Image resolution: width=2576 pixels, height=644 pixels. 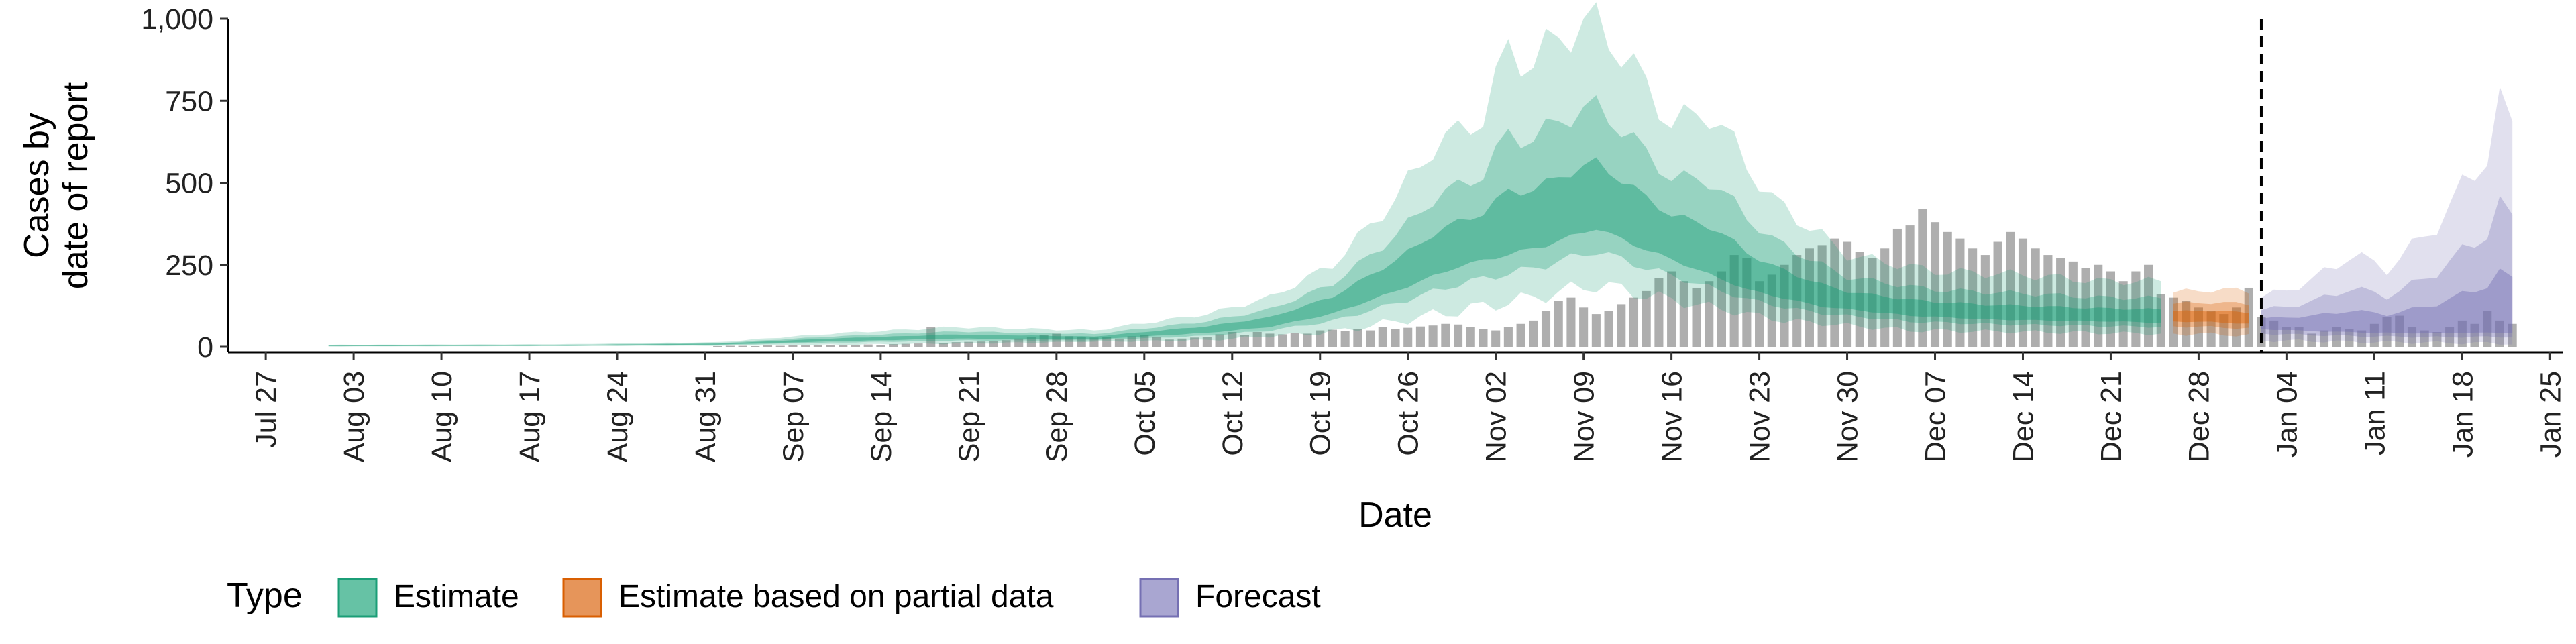 I want to click on x-tick-label: Aug 10, so click(x=442, y=416).